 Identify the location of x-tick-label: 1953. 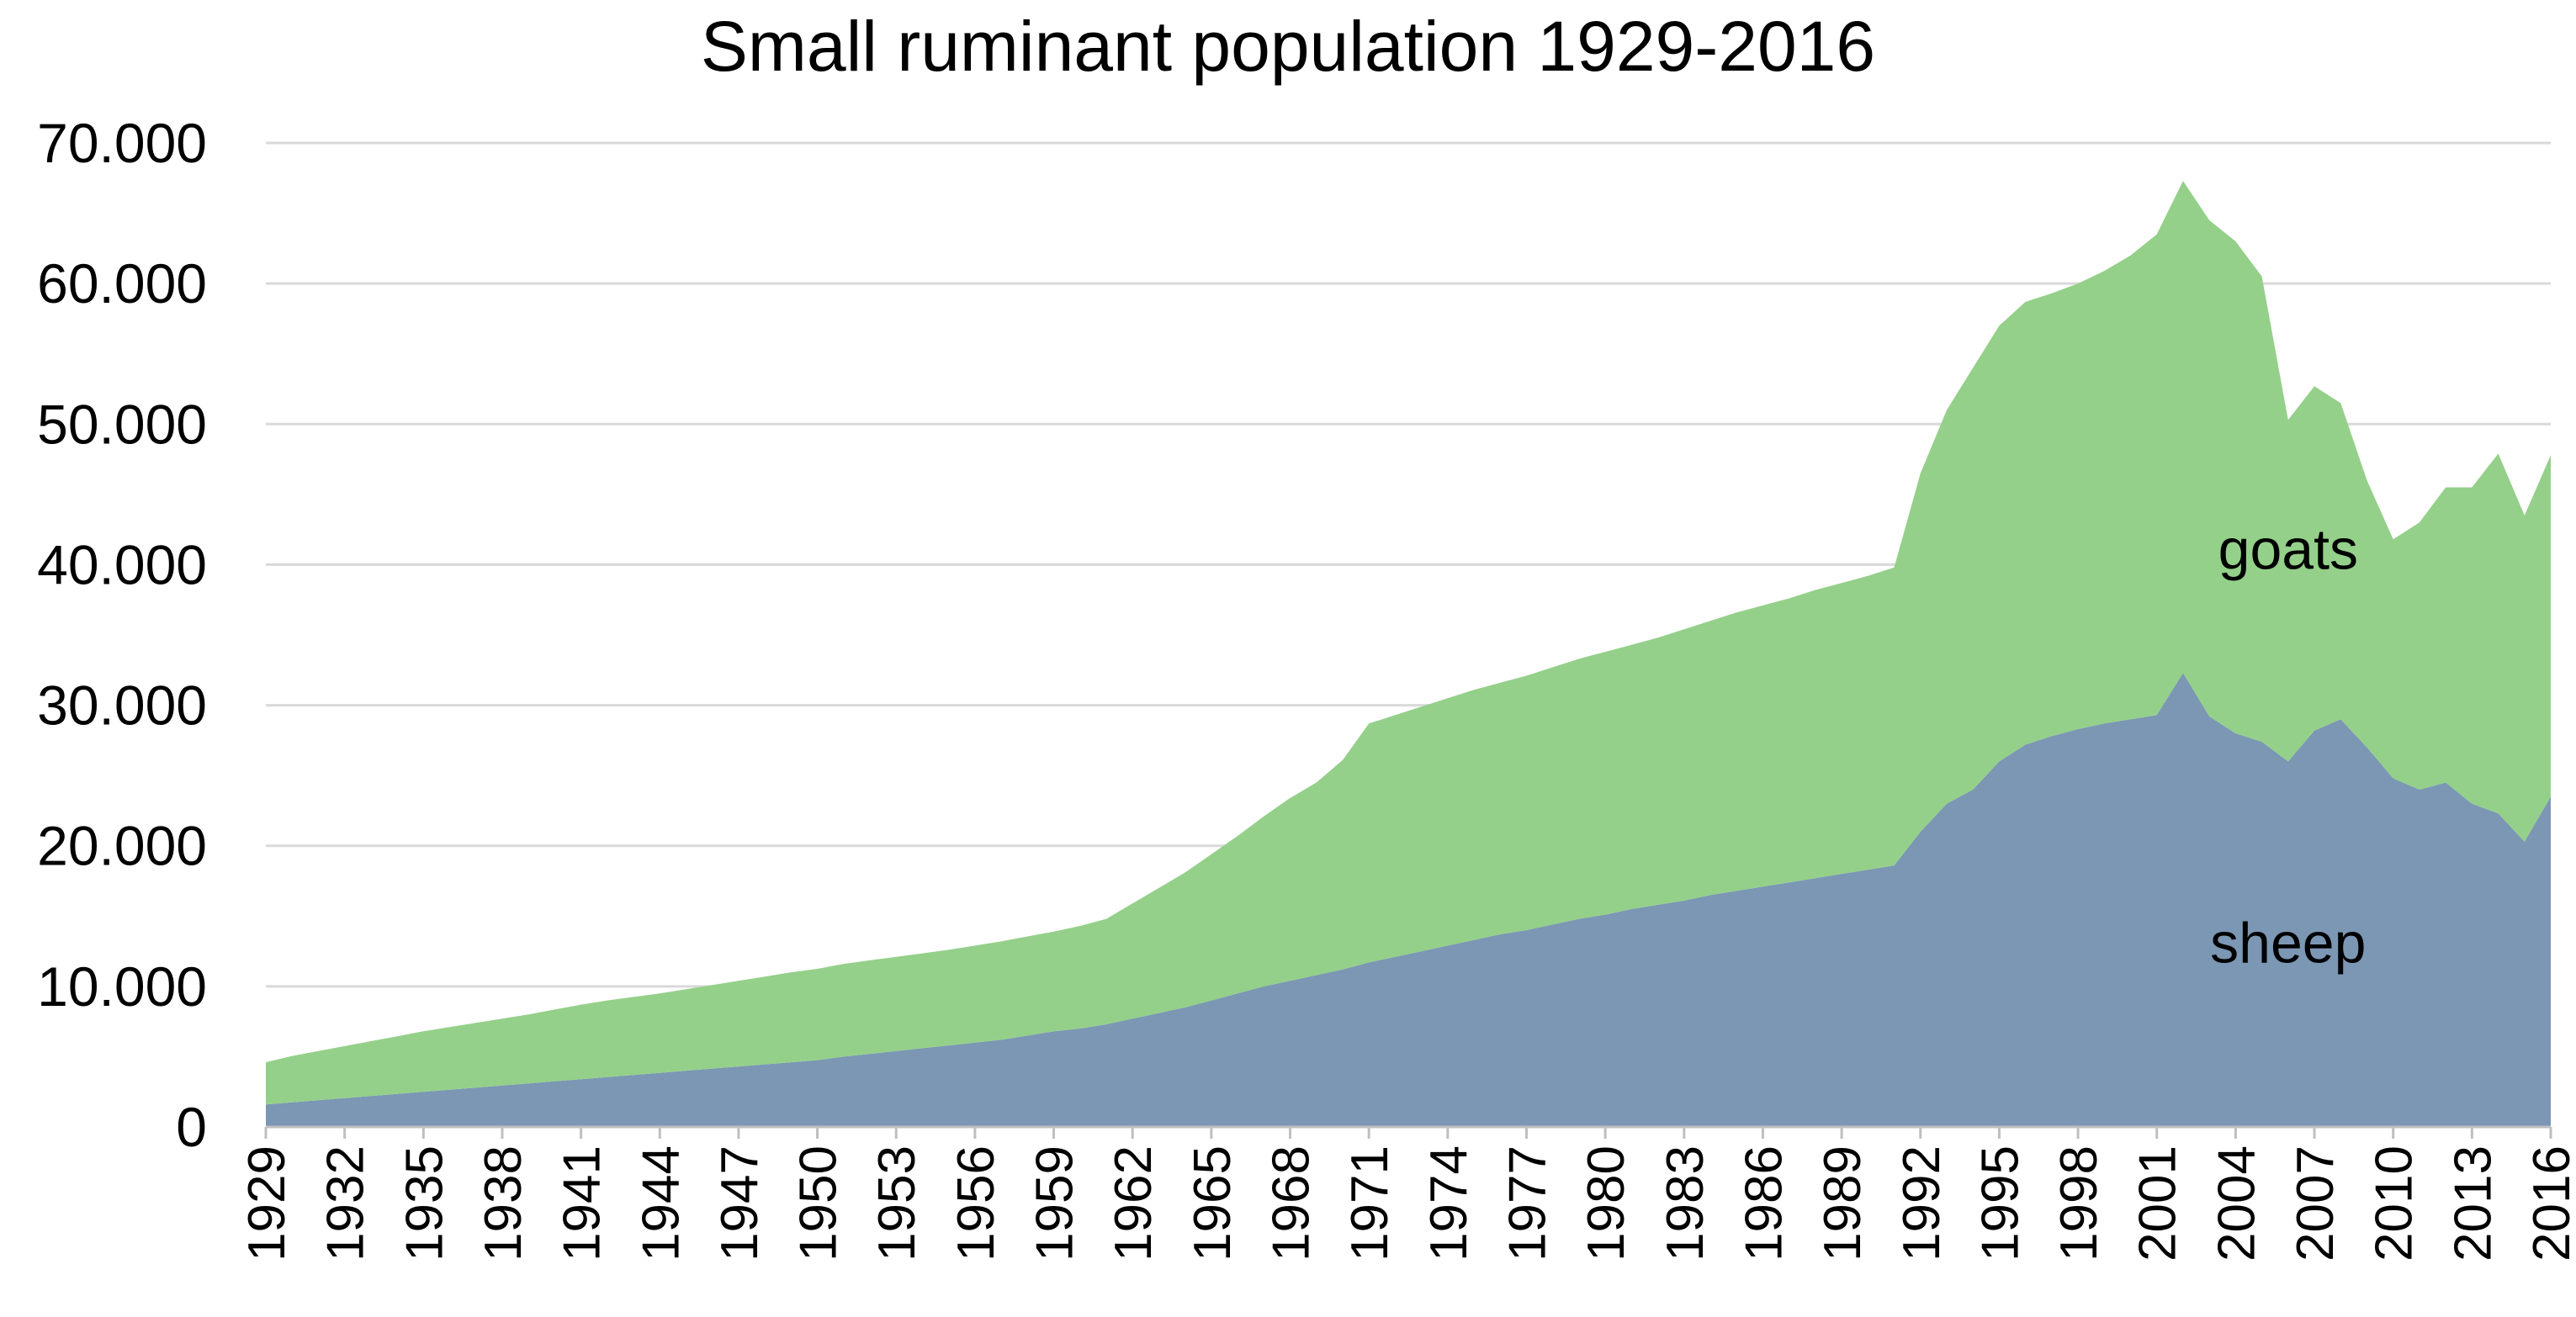
(897, 1203).